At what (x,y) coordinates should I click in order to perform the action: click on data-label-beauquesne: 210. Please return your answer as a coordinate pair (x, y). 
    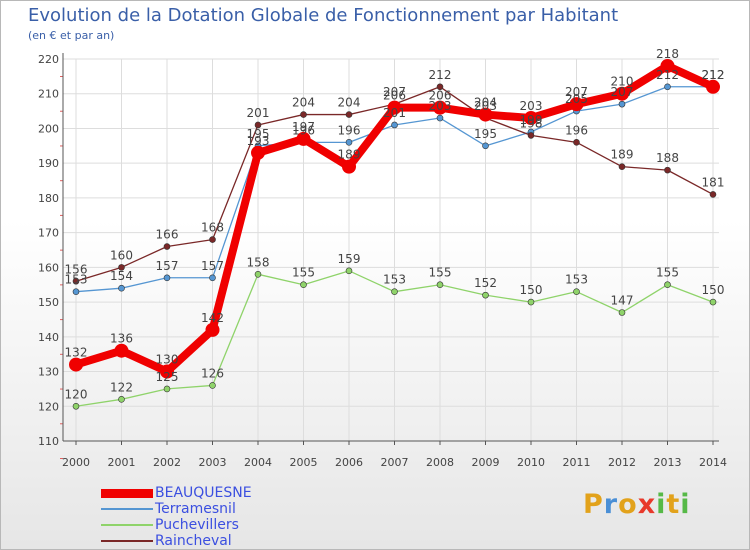
    Looking at the image, I should click on (622, 82).